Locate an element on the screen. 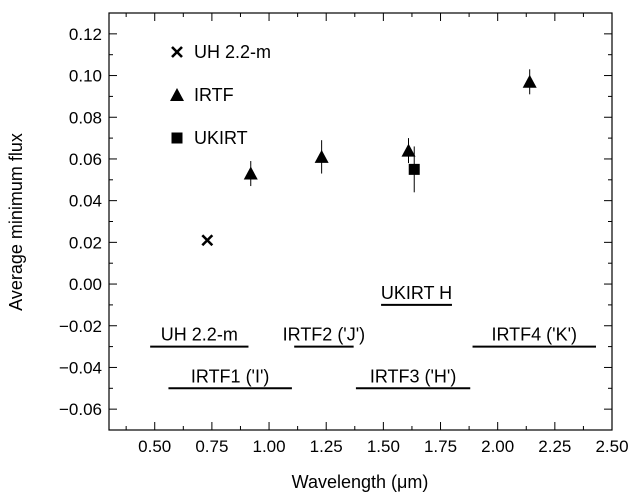 Image resolution: width=629 pixels, height=496 pixels. data-point-square is located at coordinates (414, 169).